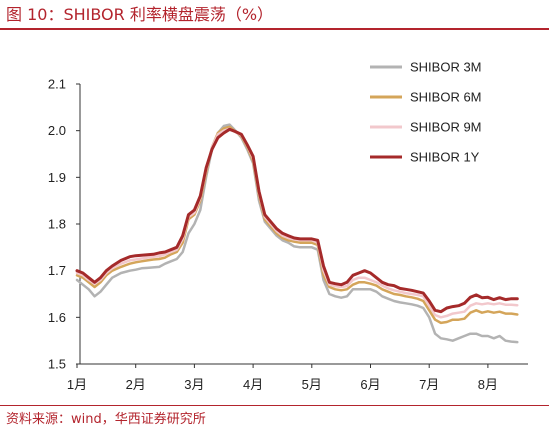 This screenshot has width=549, height=435. Describe the element at coordinates (370, 384) in the screenshot. I see `x-tick-label: 6月` at that location.